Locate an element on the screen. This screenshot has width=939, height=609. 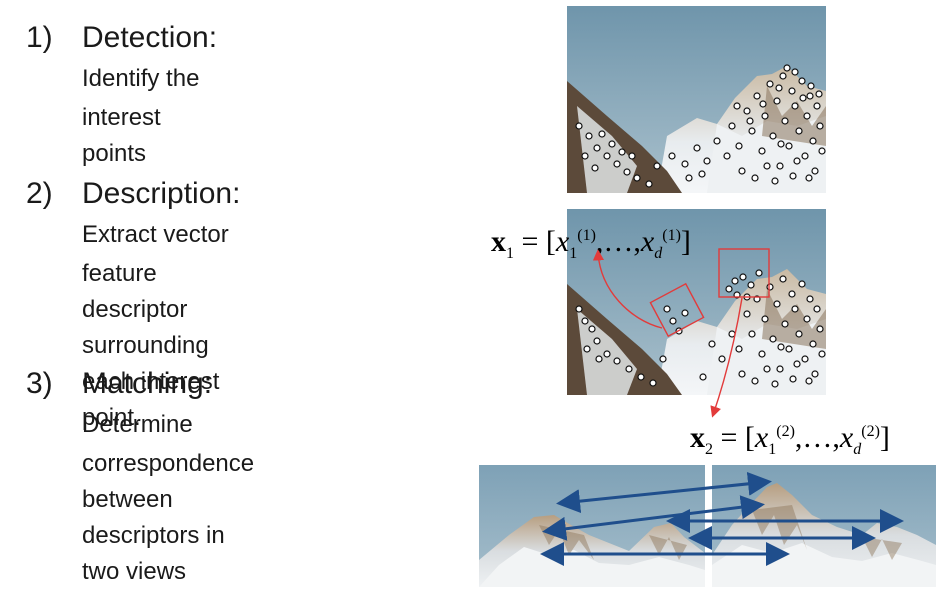
step-number: 1) is located at coordinates (39, 37).